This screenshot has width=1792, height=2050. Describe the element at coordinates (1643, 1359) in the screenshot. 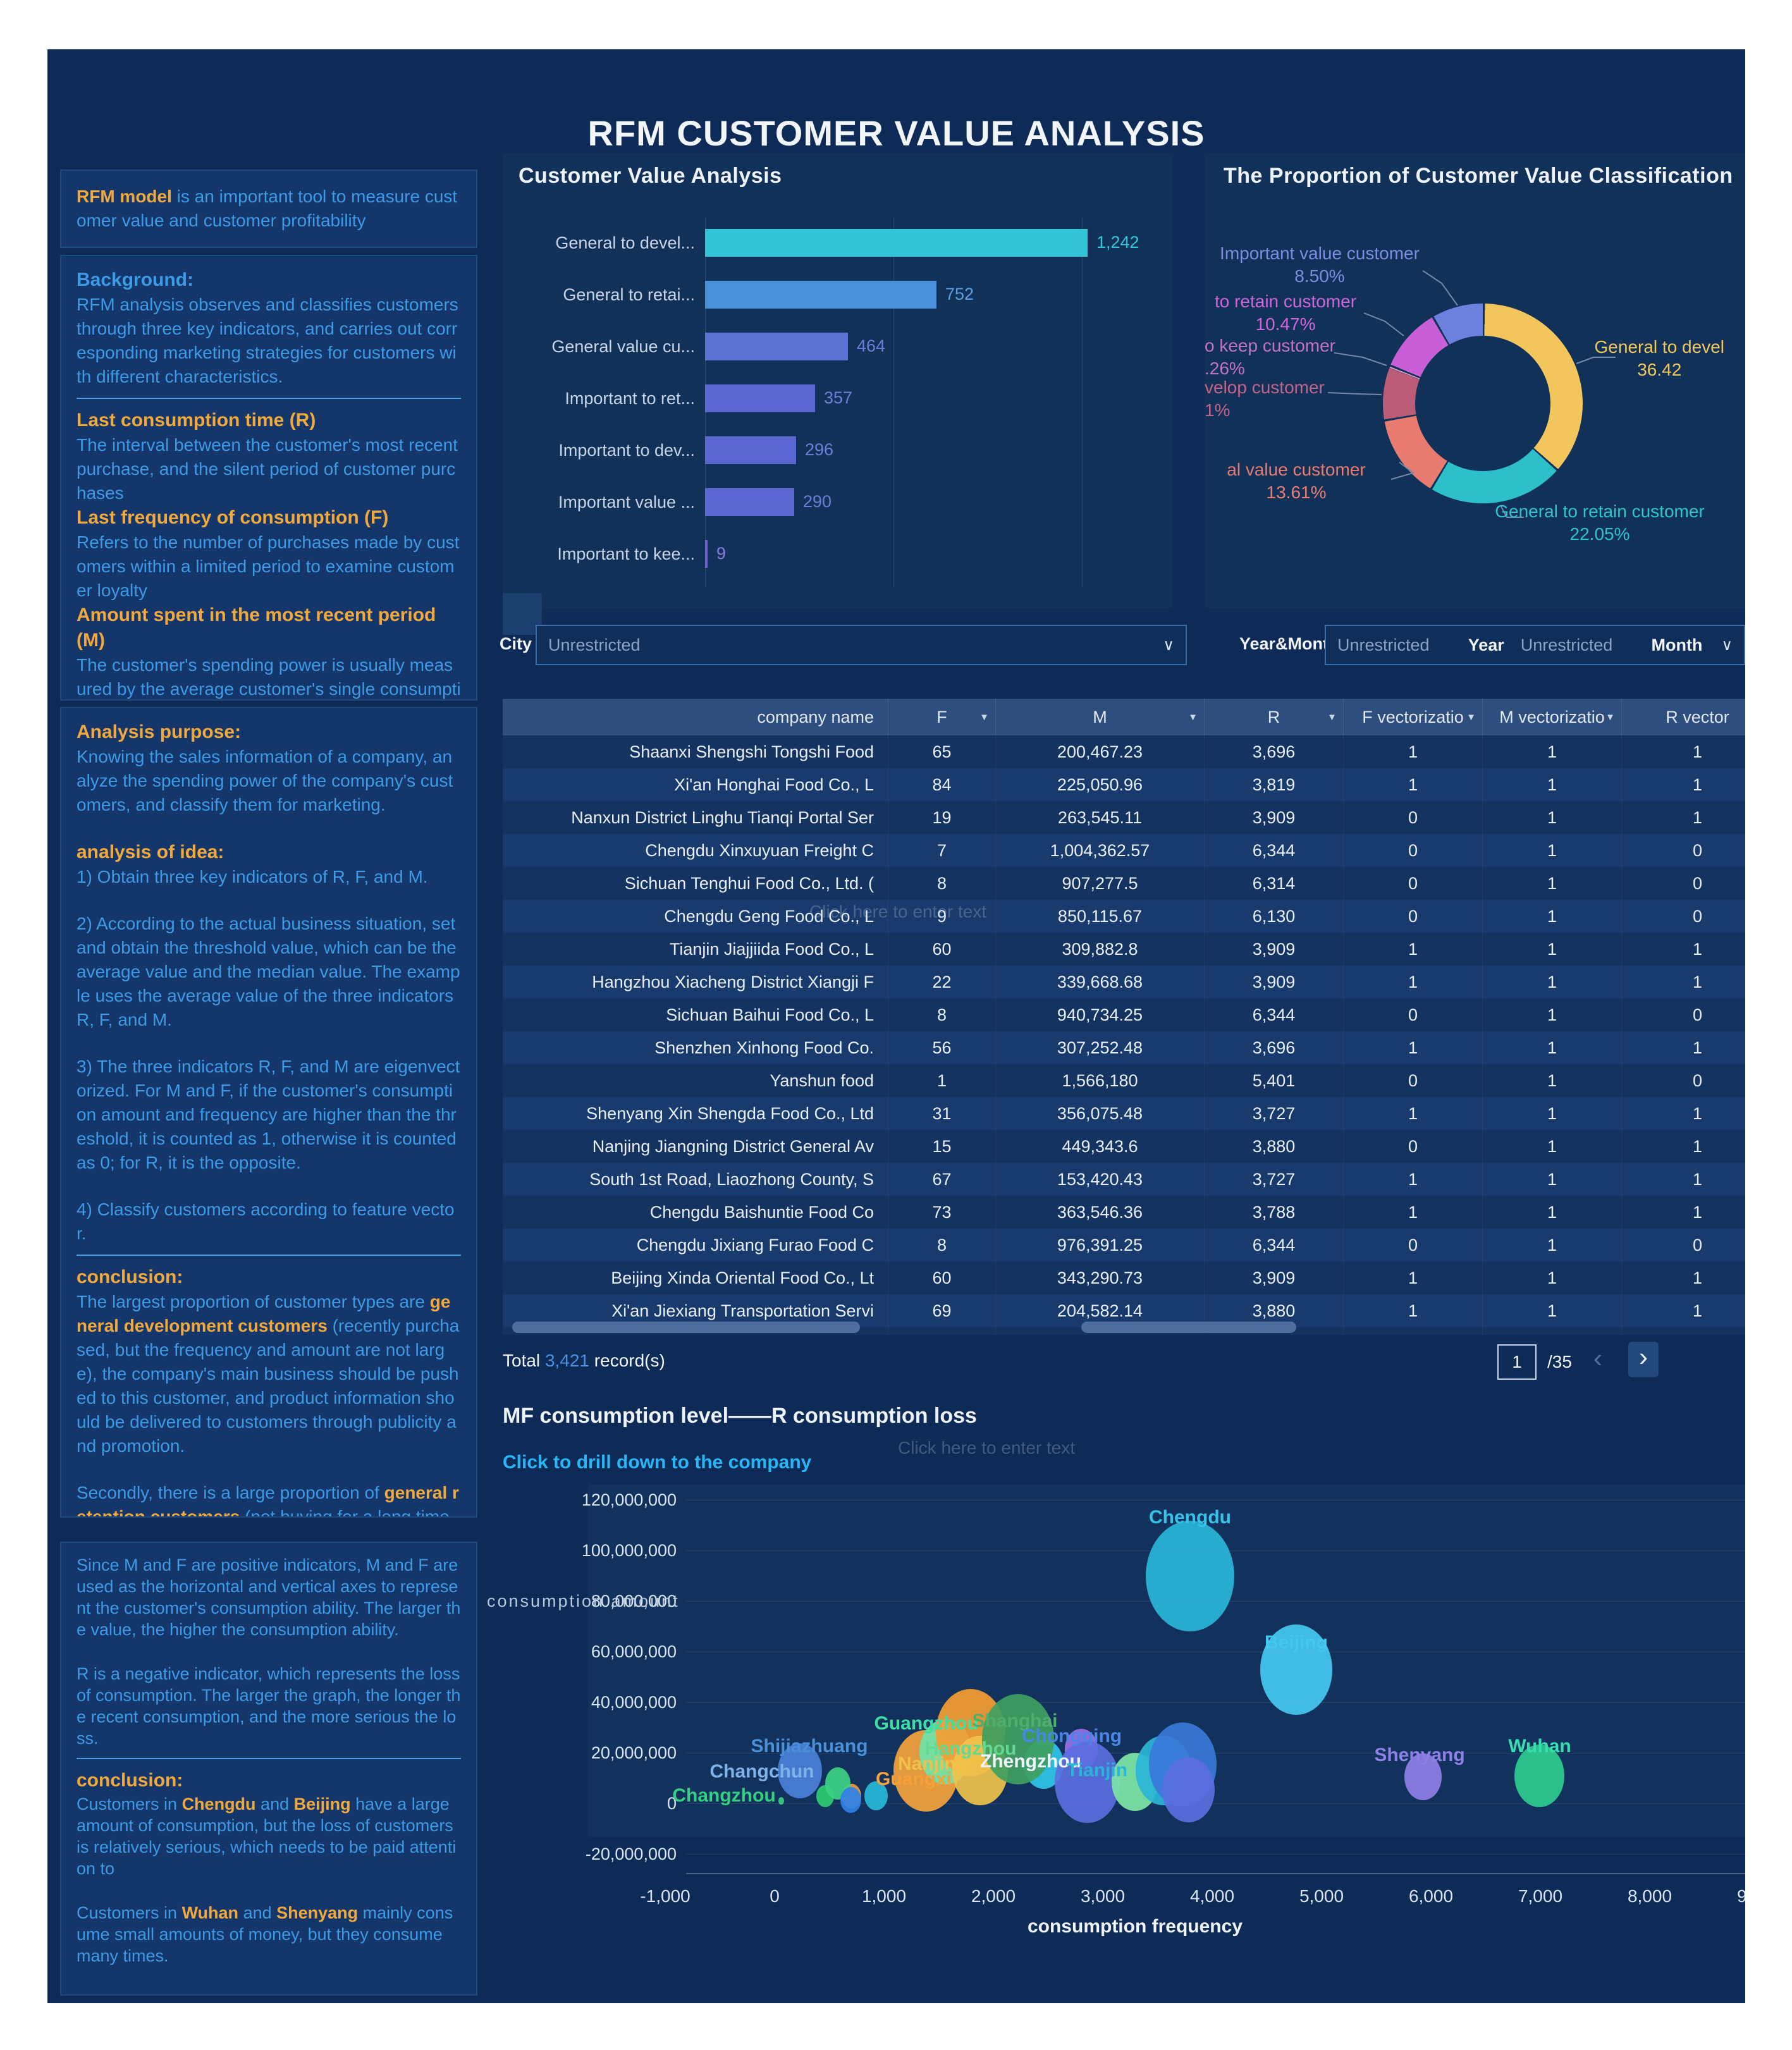

I see `next-page-icon: ›` at that location.